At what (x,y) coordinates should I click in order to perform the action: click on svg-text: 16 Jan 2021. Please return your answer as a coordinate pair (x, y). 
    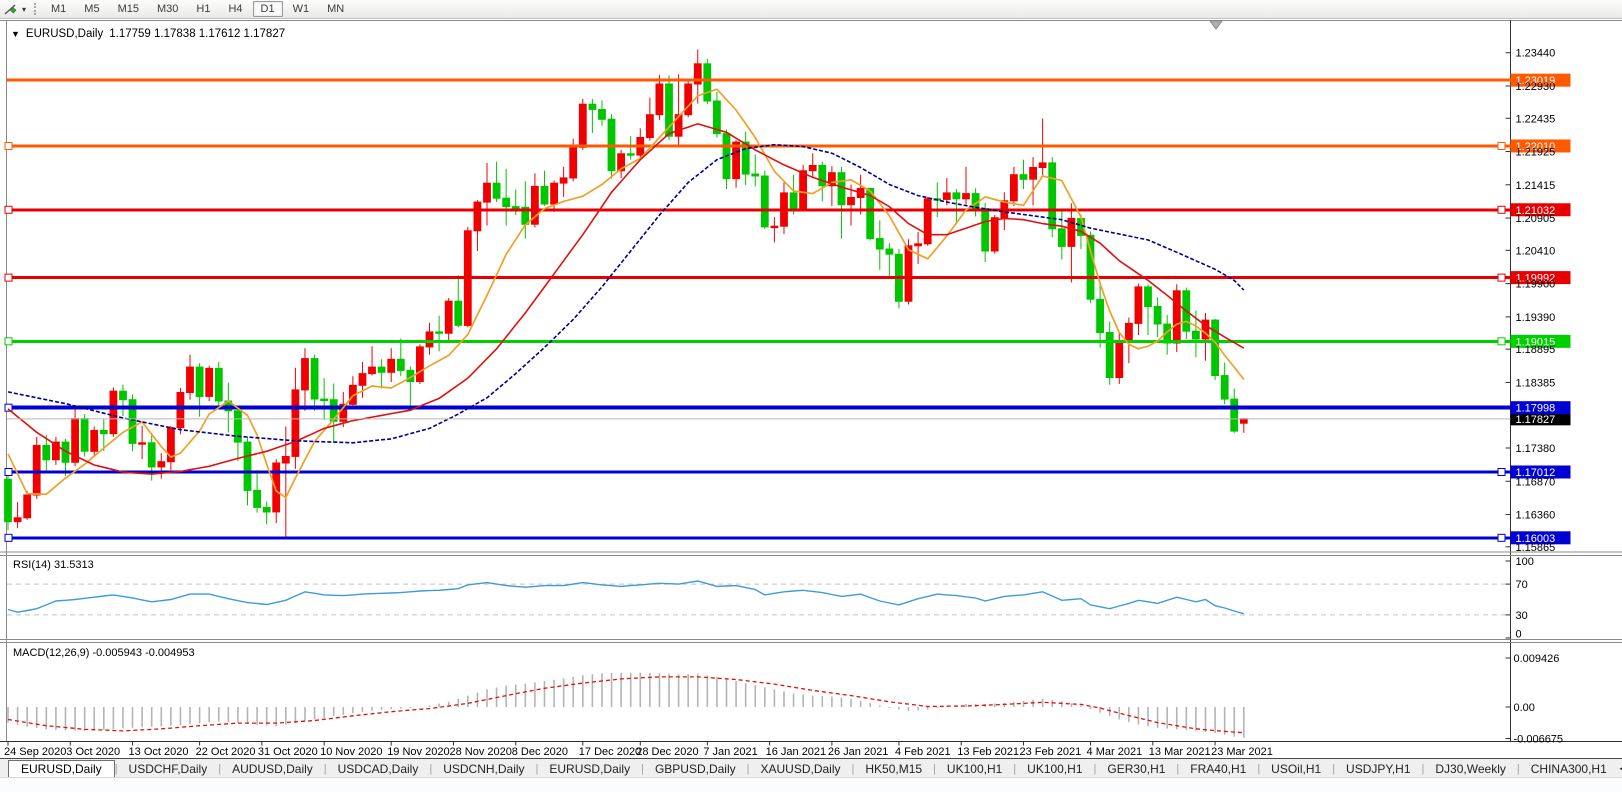
    Looking at the image, I should click on (796, 752).